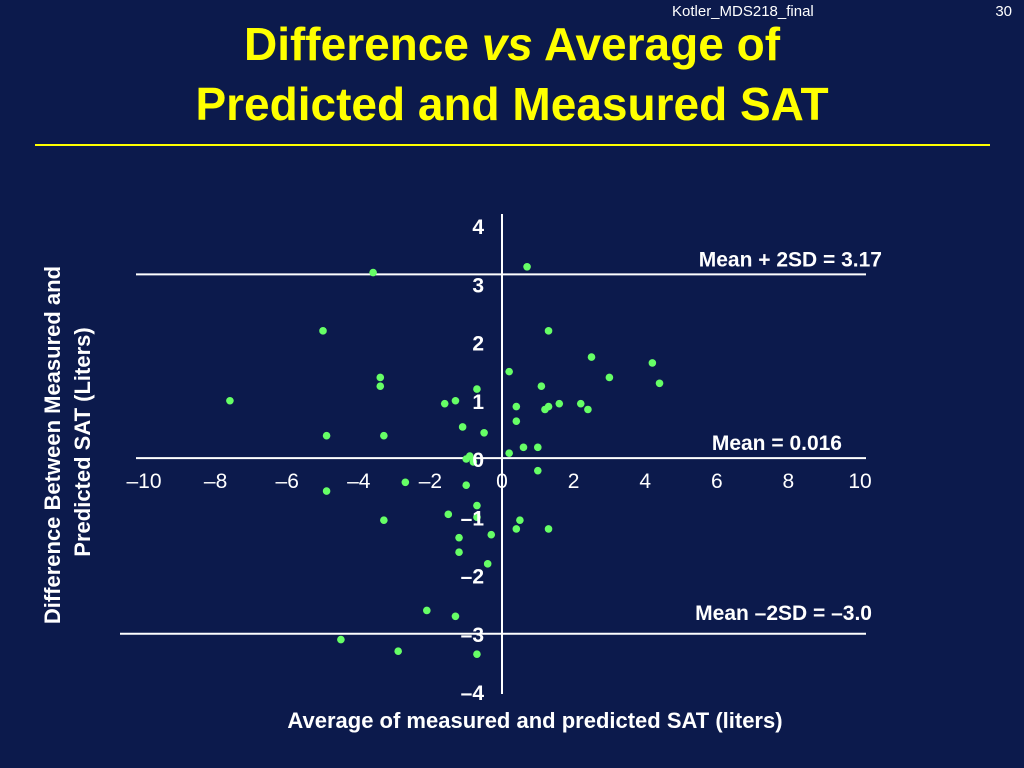 The image size is (1024, 768). I want to click on x-tick-label: 0, so click(502, 481).